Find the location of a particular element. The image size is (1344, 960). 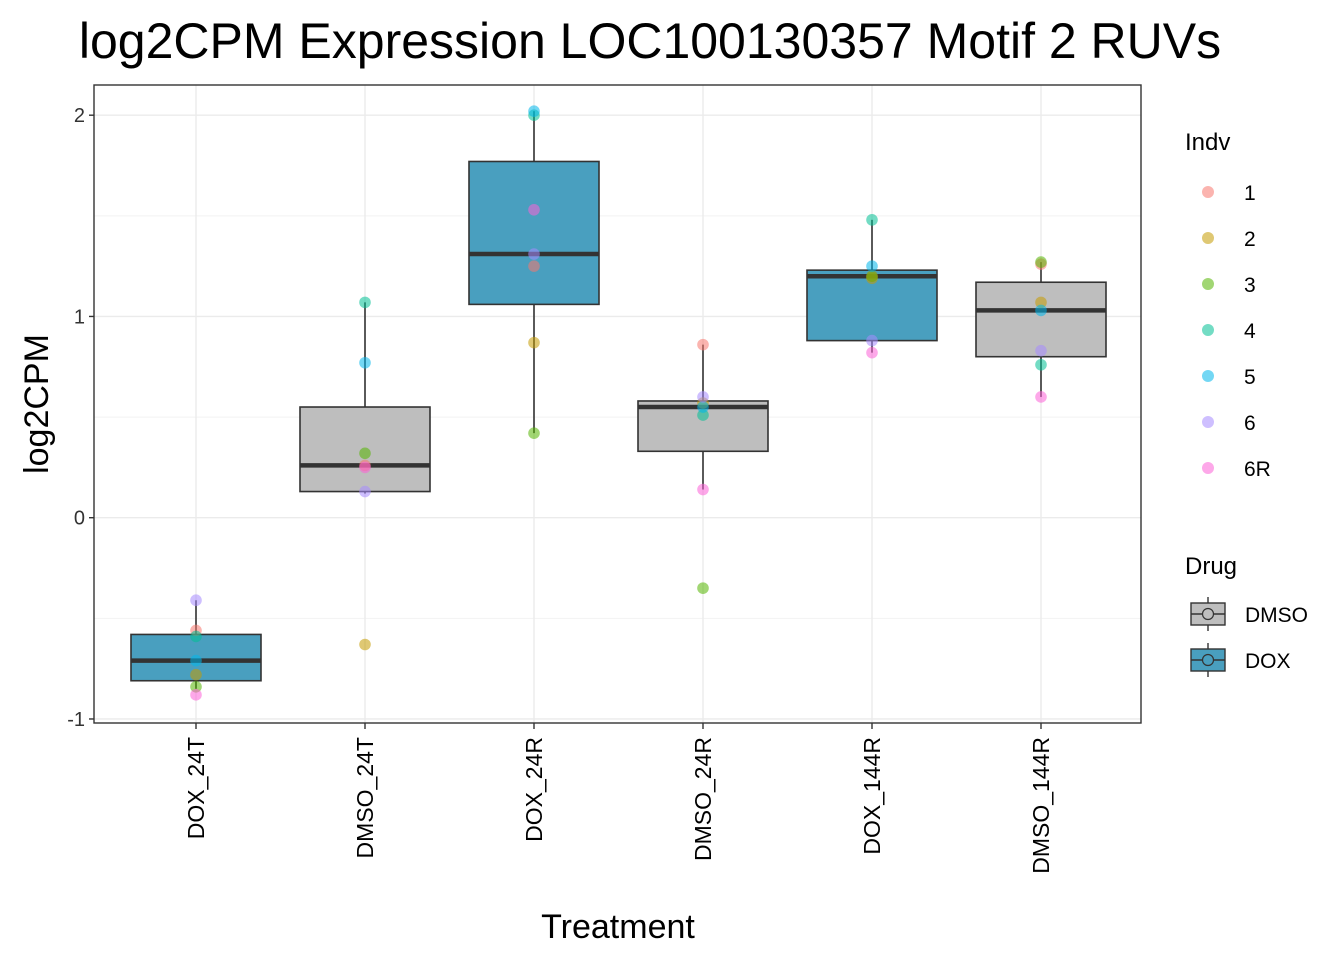

x-tick-label: DMSO_24R is located at coordinates (703, 799).